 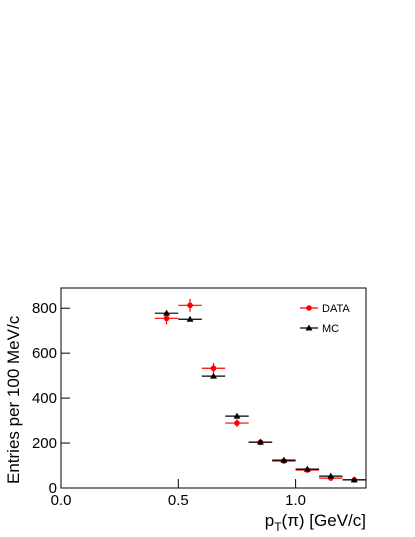 I want to click on x-tick-label: 1.0, so click(x=295, y=500).